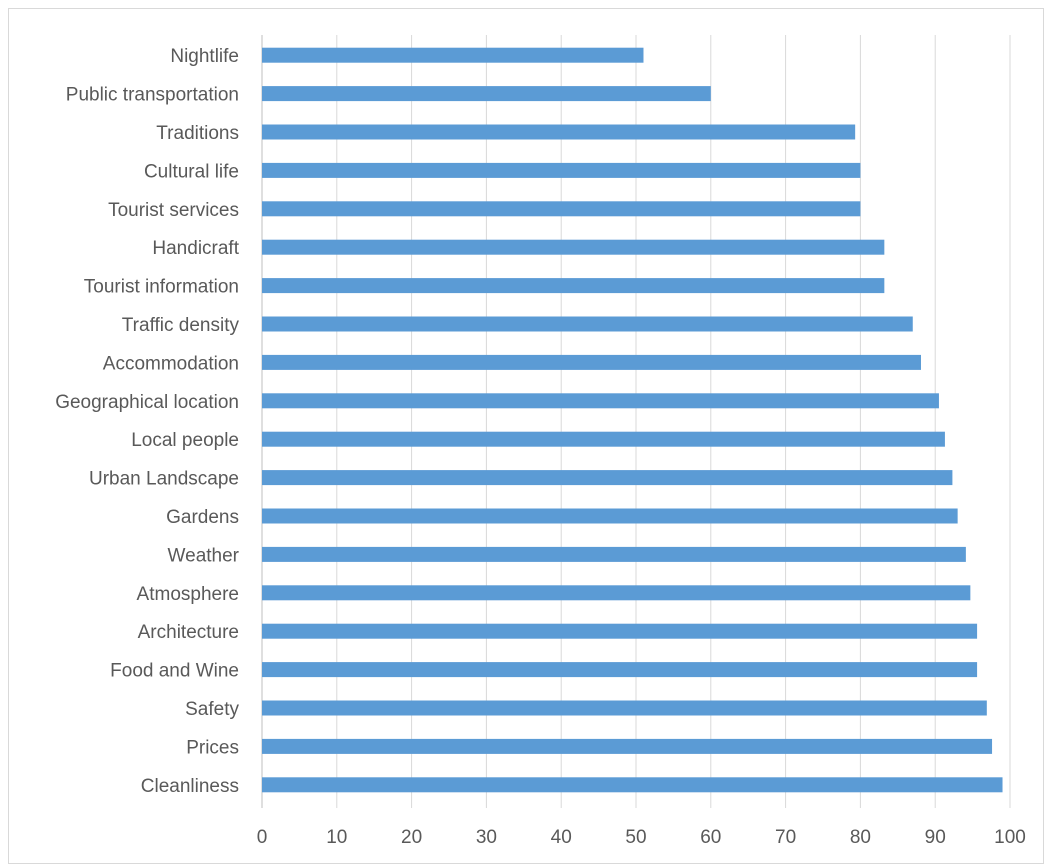  Describe the element at coordinates (171, 363) in the screenshot. I see `category-label: Accommodation` at that location.